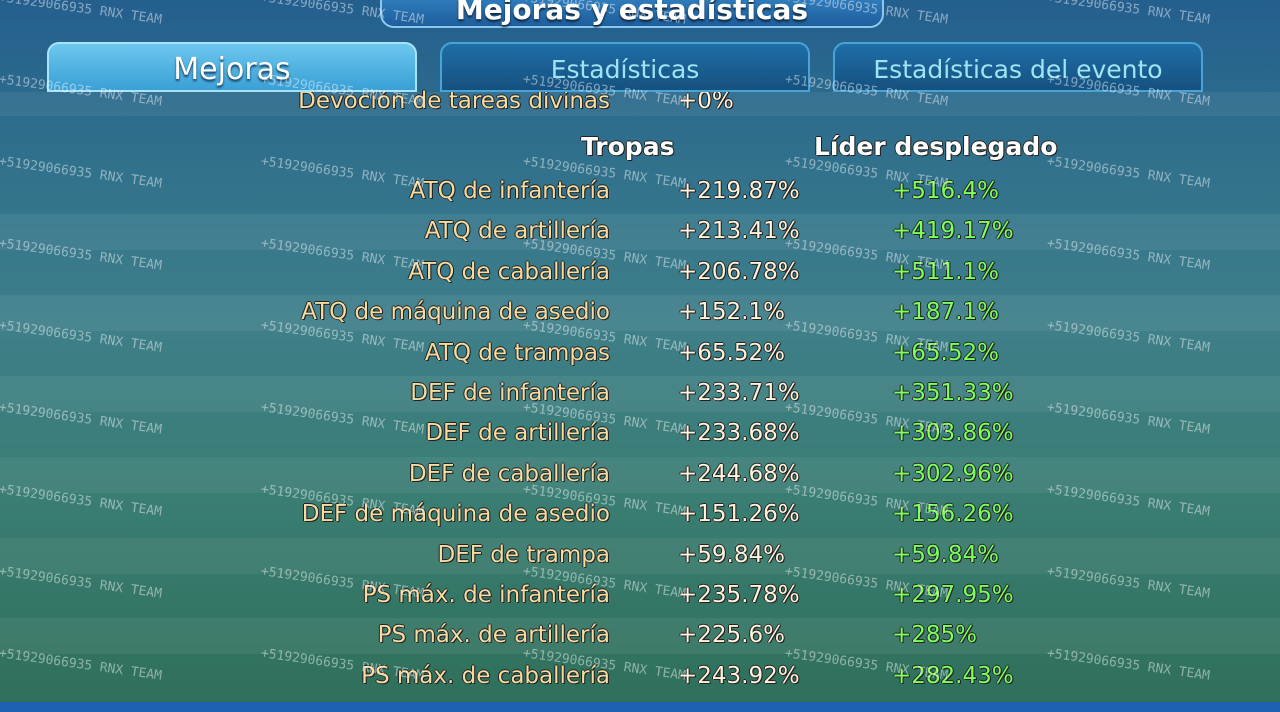 This screenshot has height=712, width=1280. Describe the element at coordinates (739, 675) in the screenshot. I see `troops-value: +243.92%` at that location.